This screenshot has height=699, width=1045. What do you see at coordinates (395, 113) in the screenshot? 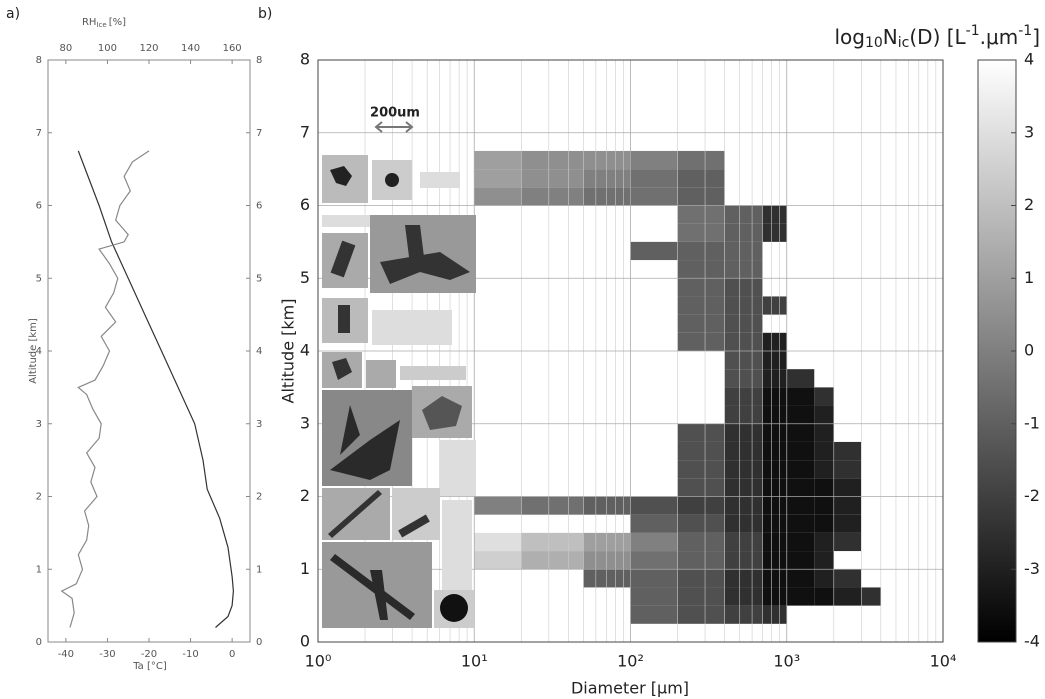
I see `scale-label: 200um` at bounding box center [395, 113].